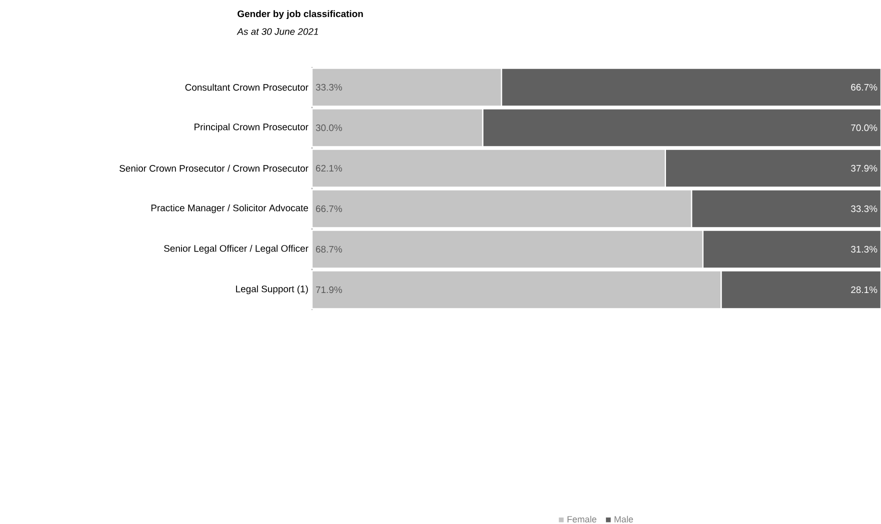 This screenshot has height=524, width=881. I want to click on y-tick-label: Consultant Crown Prosecutor, so click(246, 87).